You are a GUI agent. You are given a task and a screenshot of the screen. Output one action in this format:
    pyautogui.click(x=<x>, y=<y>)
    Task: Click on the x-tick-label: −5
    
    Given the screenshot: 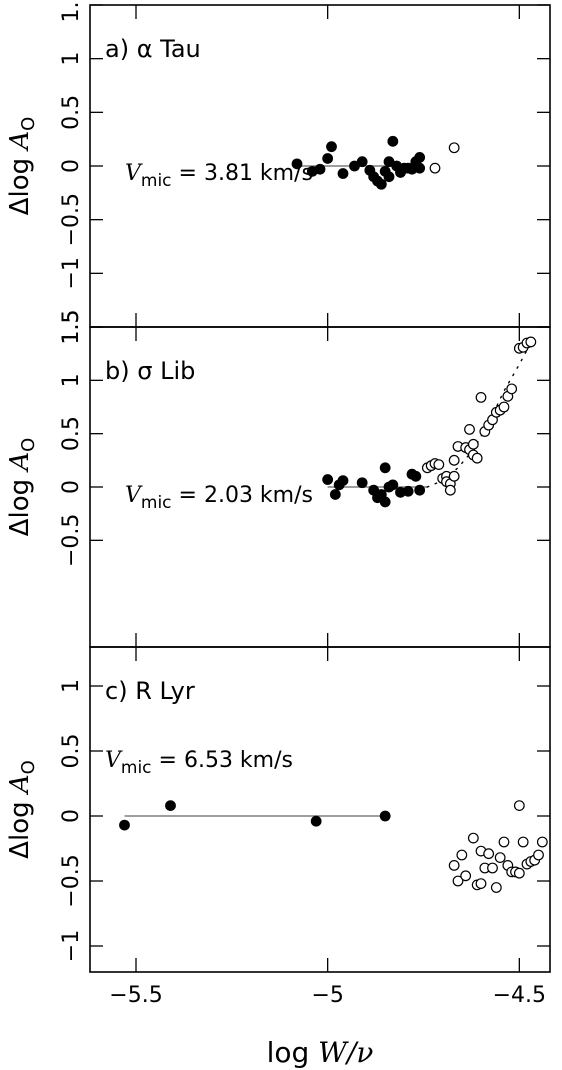 What is the action you would take?
    pyautogui.click(x=327, y=995)
    